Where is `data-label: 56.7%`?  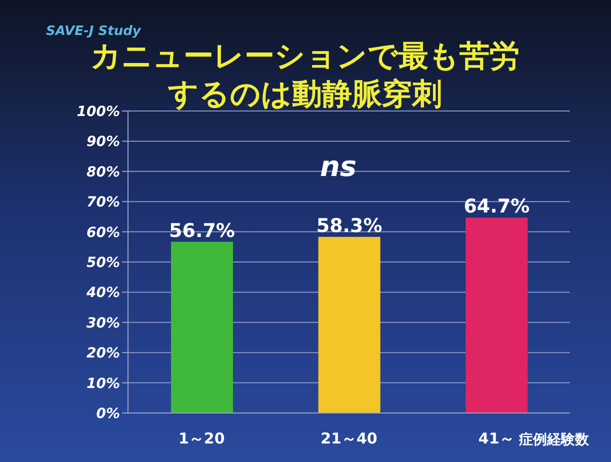
data-label: 56.7% is located at coordinates (202, 231).